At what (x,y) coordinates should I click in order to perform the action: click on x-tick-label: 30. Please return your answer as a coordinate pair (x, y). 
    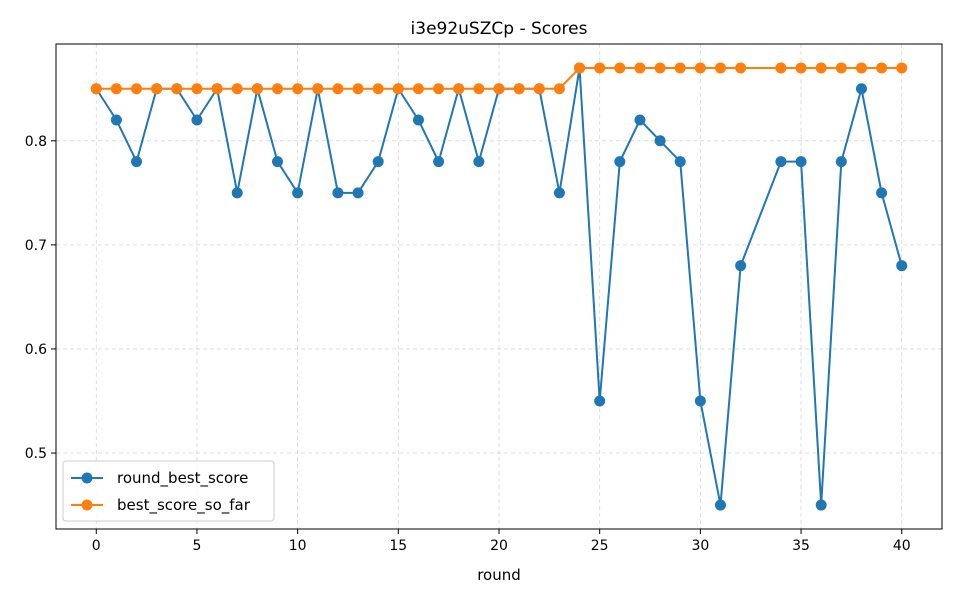
    Looking at the image, I should click on (700, 546).